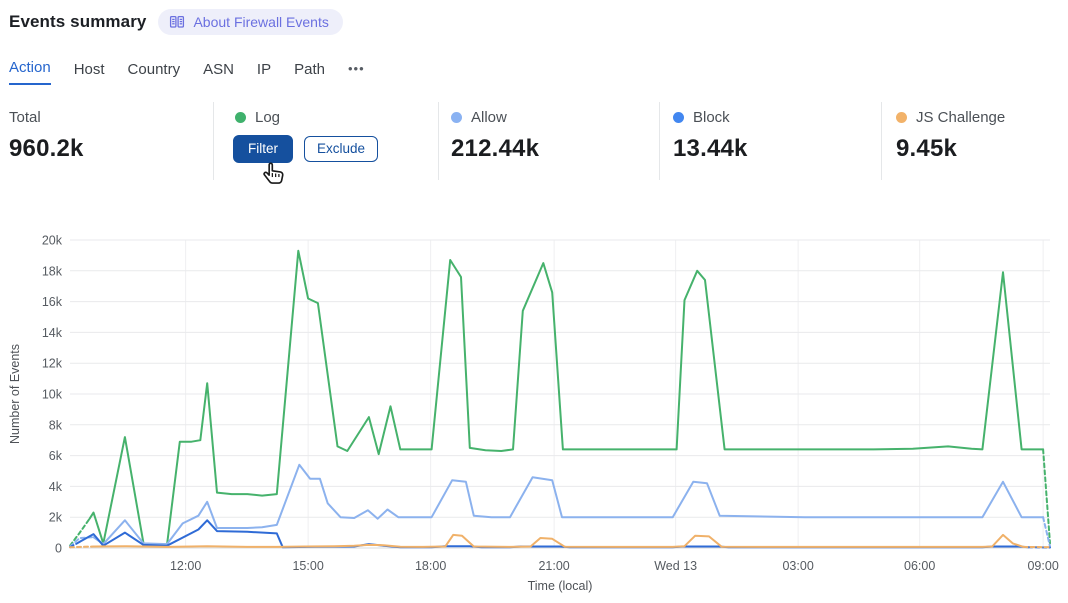 The height and width of the screenshot is (603, 1068). I want to click on chart-series-js-challenge-dashed-start, so click(82, 547).